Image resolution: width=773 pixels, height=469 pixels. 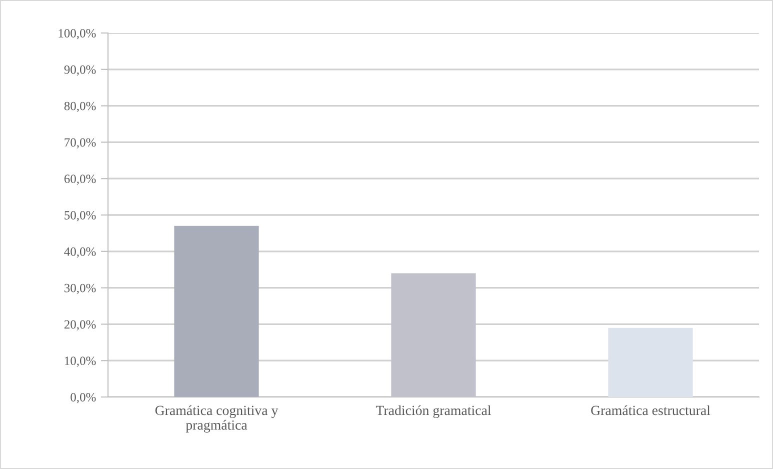 What do you see at coordinates (80, 361) in the screenshot?
I see `y-tick-label: 10,0%` at bounding box center [80, 361].